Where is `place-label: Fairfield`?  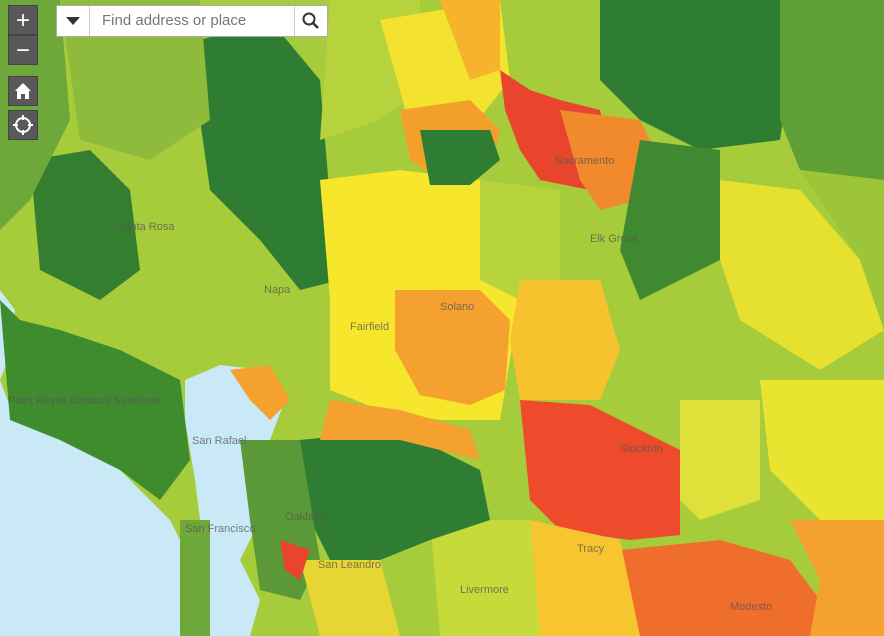 place-label: Fairfield is located at coordinates (369, 327).